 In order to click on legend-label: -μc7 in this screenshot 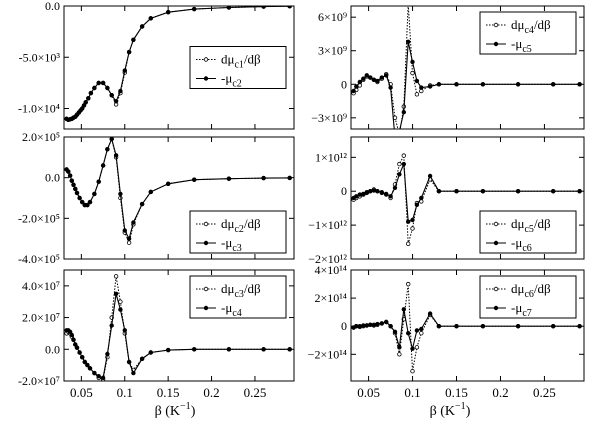, I will do `click(521, 309)`.